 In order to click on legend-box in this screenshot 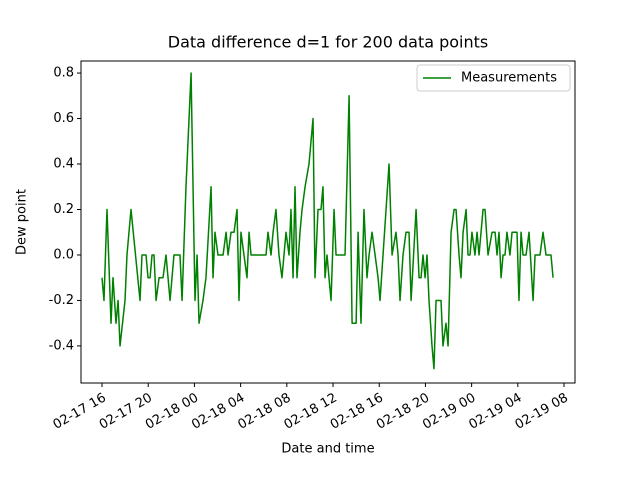, I will do `click(493, 78)`.